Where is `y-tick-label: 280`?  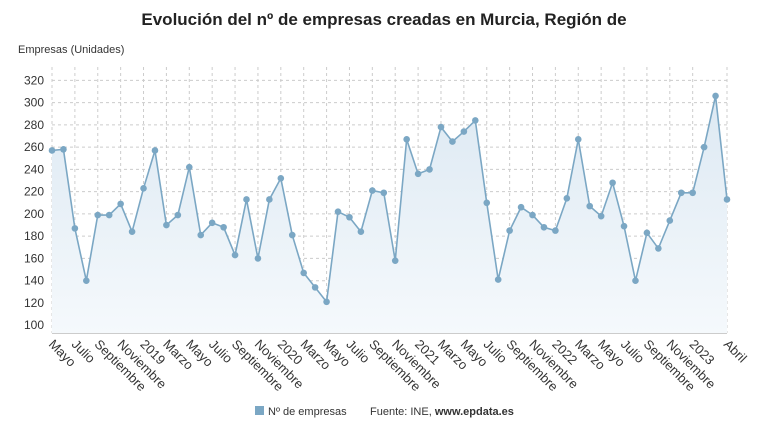
y-tick-label: 280 is located at coordinates (34, 125).